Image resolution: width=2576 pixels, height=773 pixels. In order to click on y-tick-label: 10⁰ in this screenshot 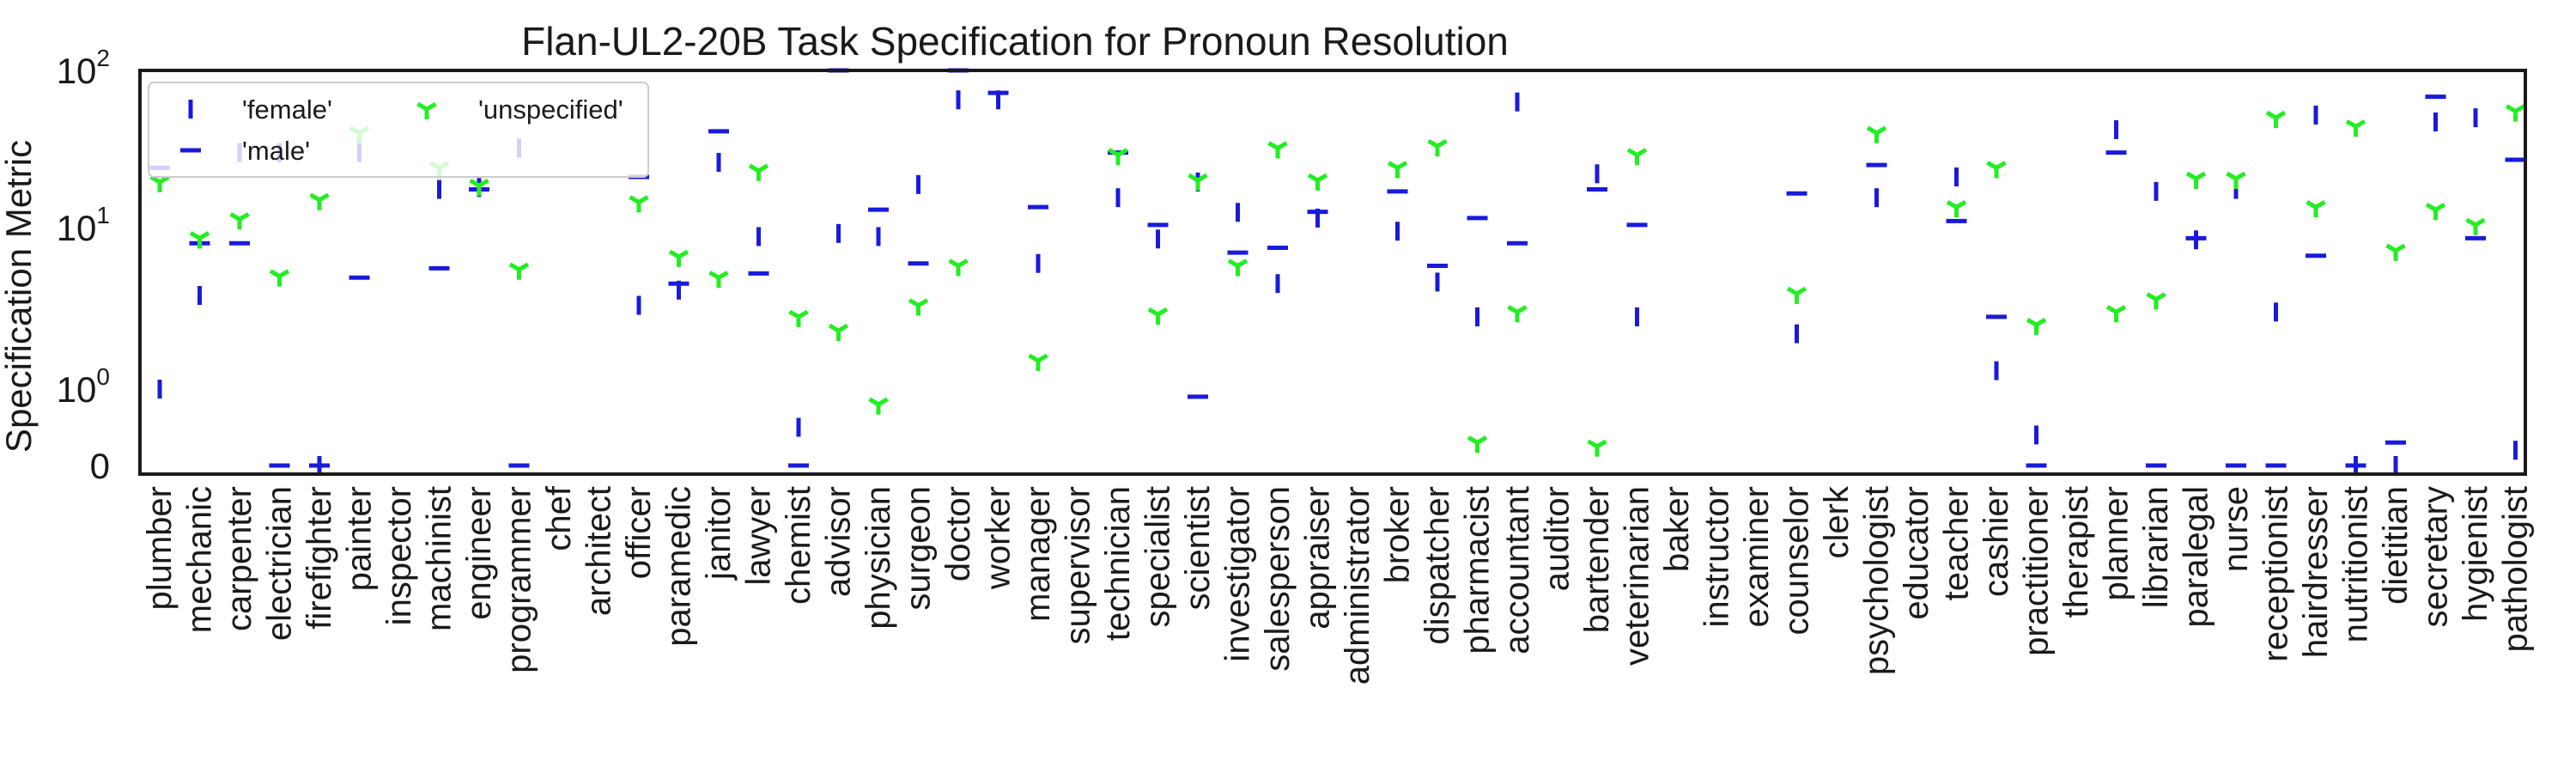, I will do `click(83, 386)`.